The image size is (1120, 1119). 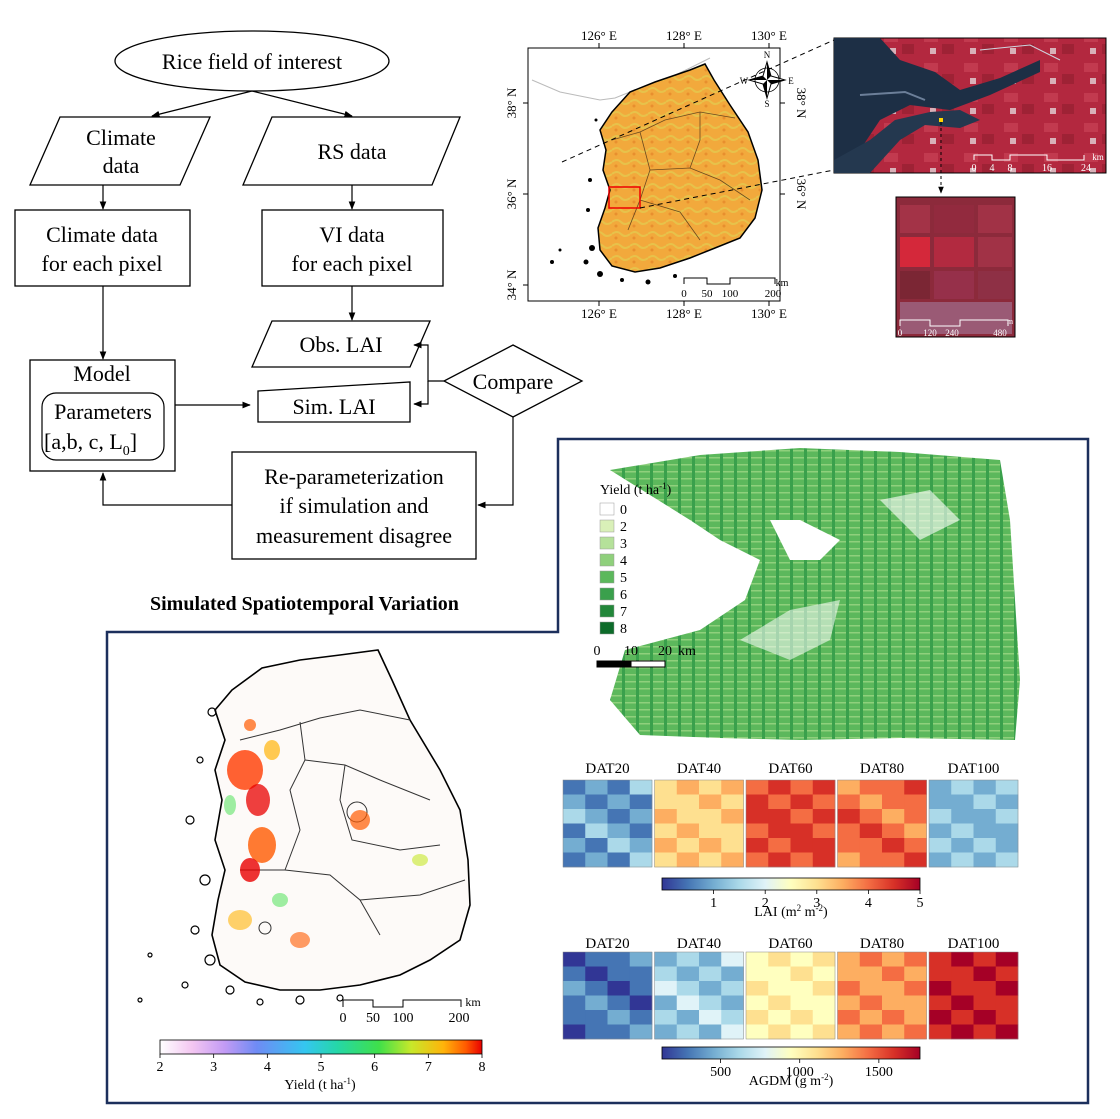 I want to click on reparam-label-3: measurement disagree, so click(x=354, y=535).